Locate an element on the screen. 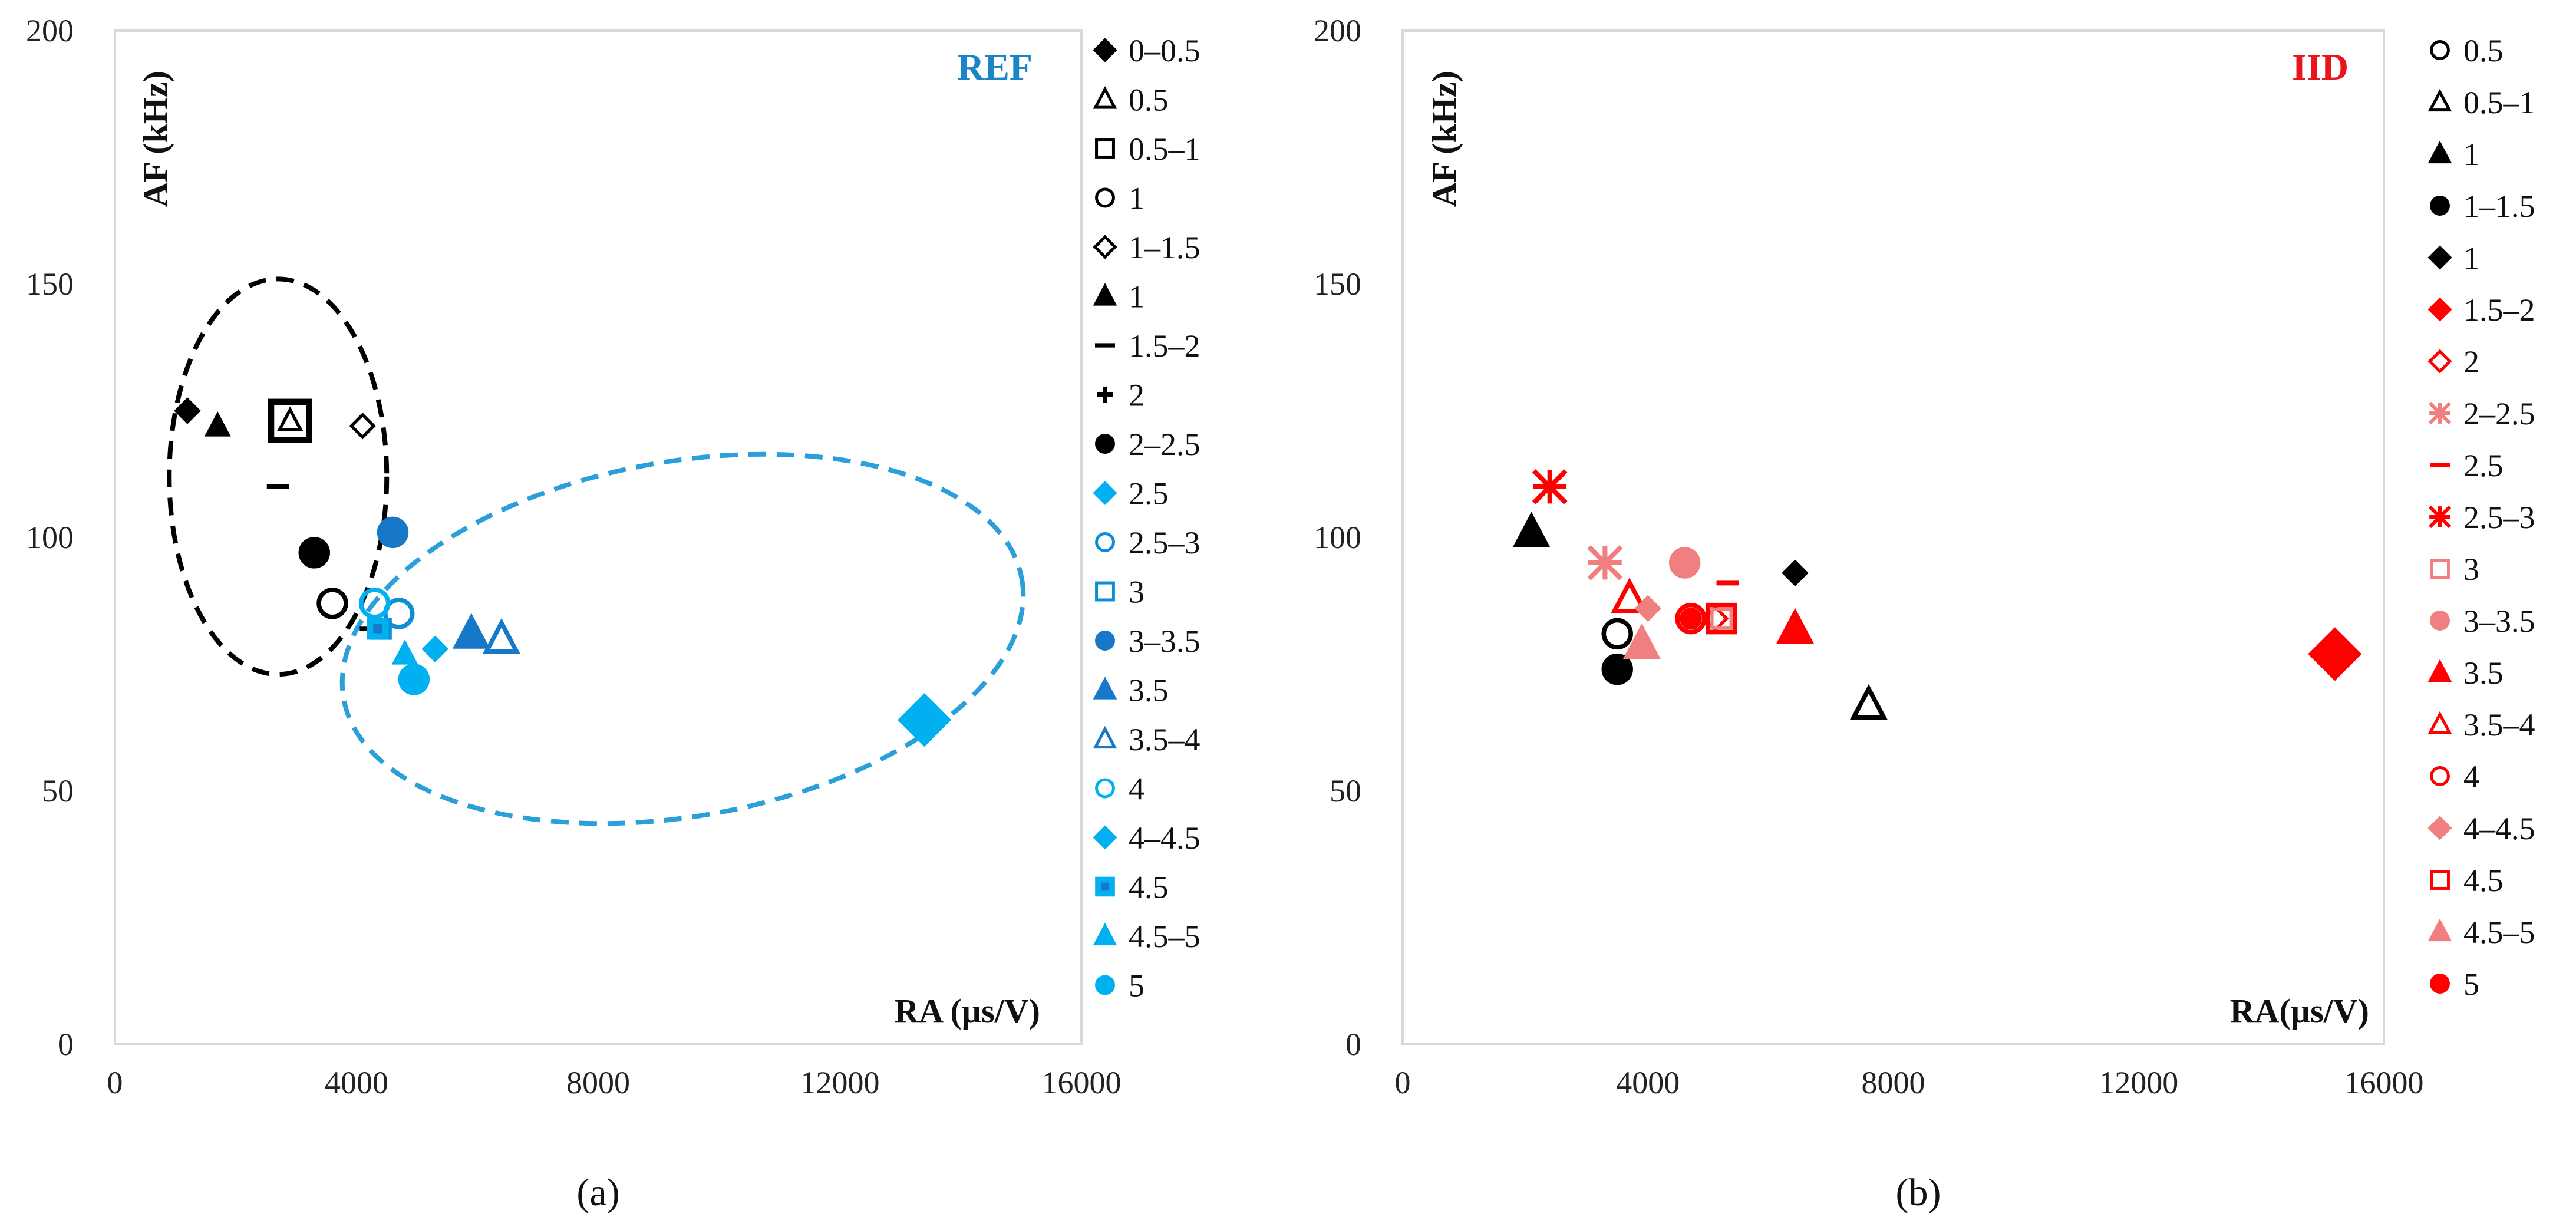  legend-item: 3.5–4 is located at coordinates (2481, 725).